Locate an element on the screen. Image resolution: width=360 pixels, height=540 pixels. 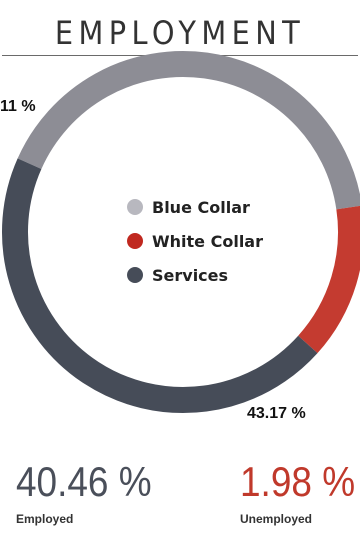
donut-label-bottom: 43.17 % is located at coordinates (276, 413).